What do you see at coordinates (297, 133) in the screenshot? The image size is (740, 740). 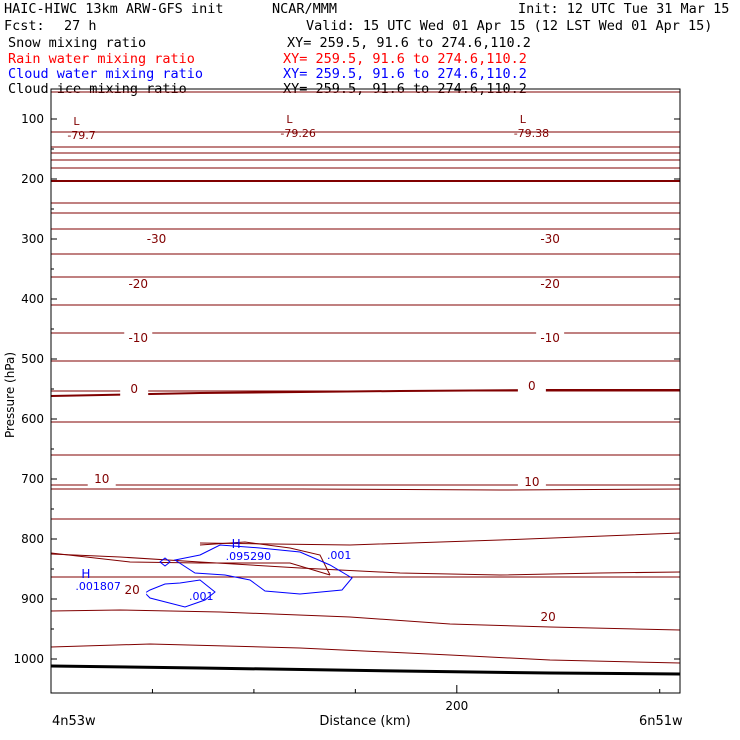 I see `low-value: -79.26` at bounding box center [297, 133].